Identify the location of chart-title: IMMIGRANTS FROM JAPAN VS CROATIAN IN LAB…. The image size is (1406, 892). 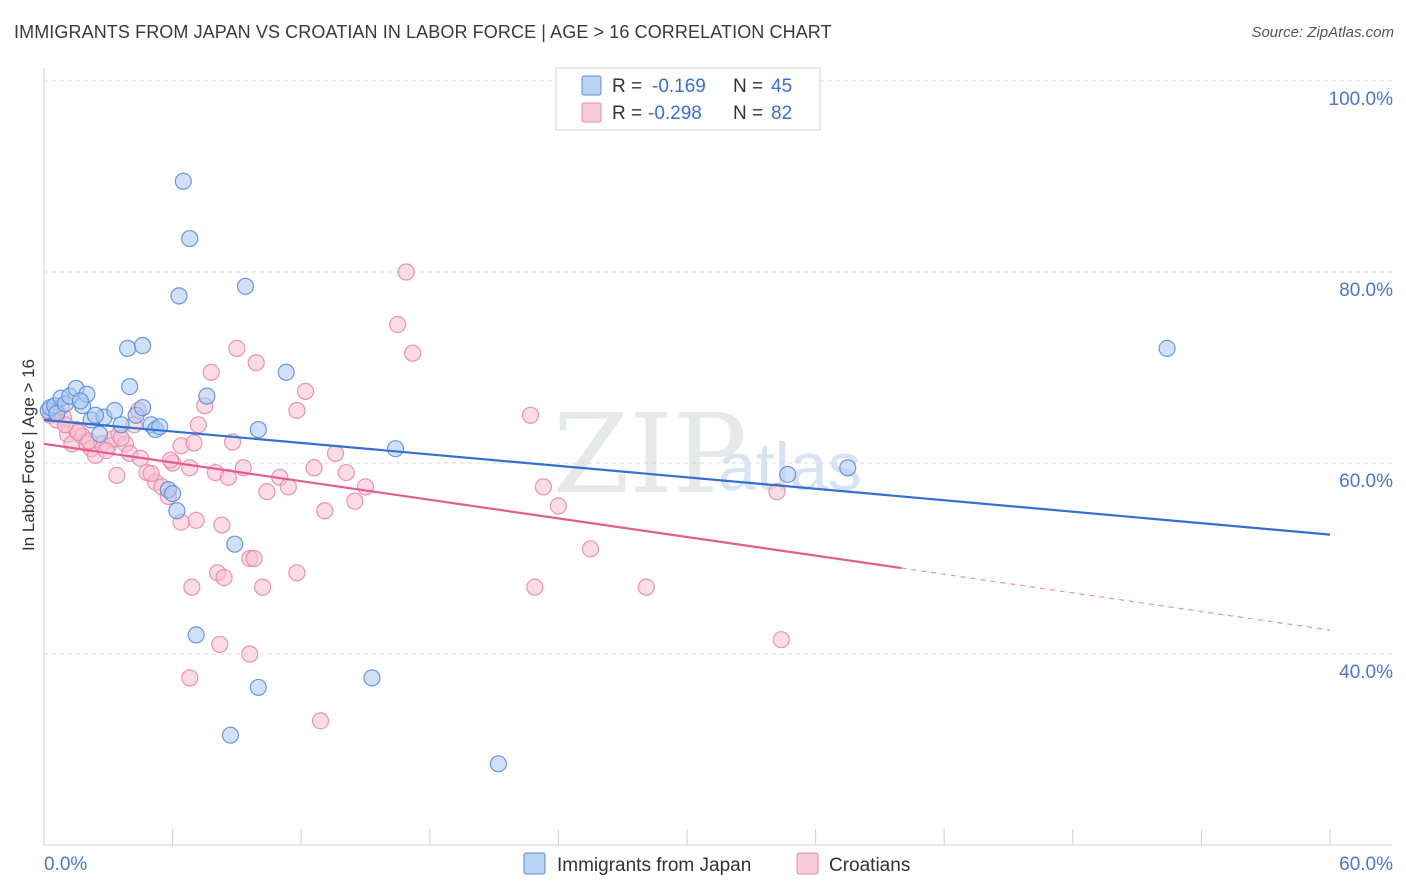
(423, 32).